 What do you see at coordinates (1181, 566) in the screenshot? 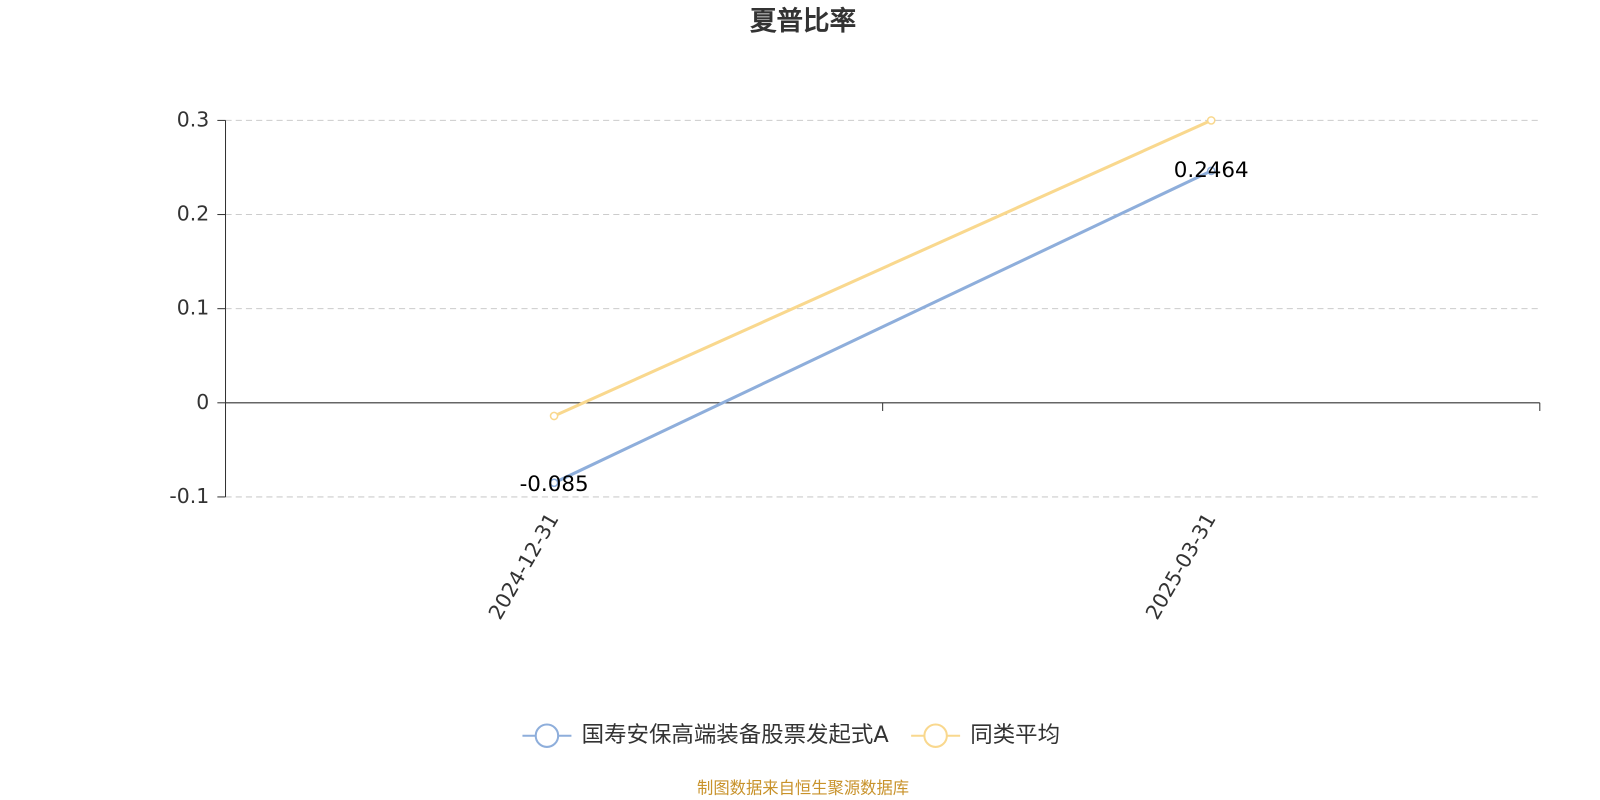
I see `x-tick-label: 2025-03-31` at bounding box center [1181, 566].